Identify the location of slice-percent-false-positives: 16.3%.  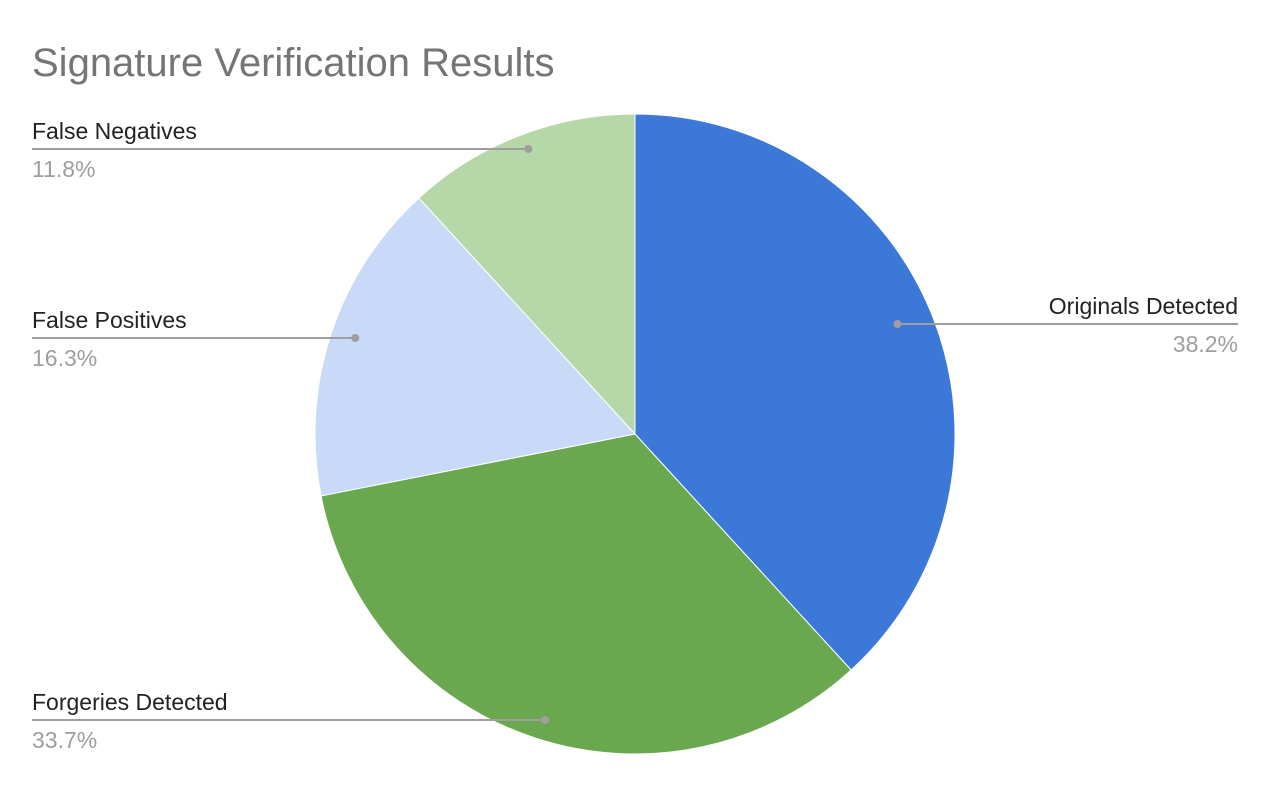
(64, 358).